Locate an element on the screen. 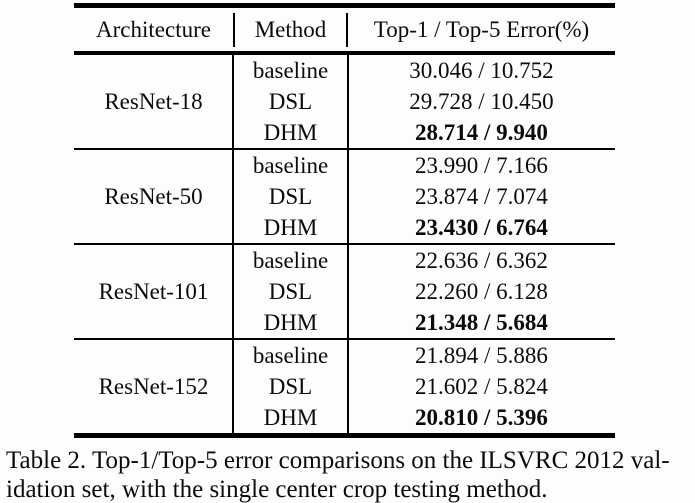  architecture-cell: ResNet-101 is located at coordinates (153, 291).